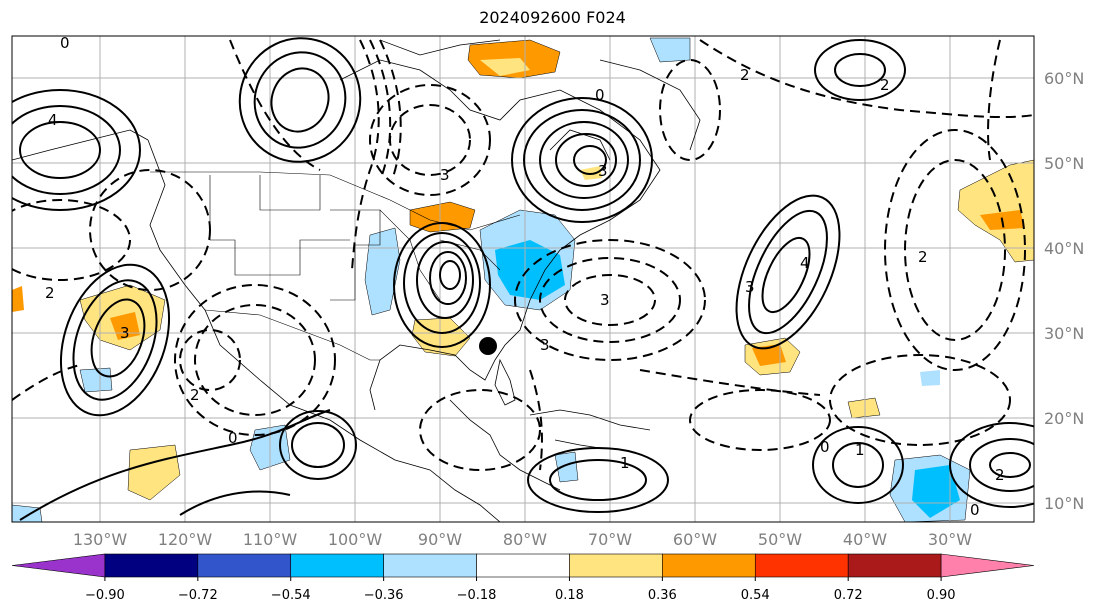 The height and width of the screenshot is (615, 1105). I want to click on lat-label: 30°N, so click(1064, 333).